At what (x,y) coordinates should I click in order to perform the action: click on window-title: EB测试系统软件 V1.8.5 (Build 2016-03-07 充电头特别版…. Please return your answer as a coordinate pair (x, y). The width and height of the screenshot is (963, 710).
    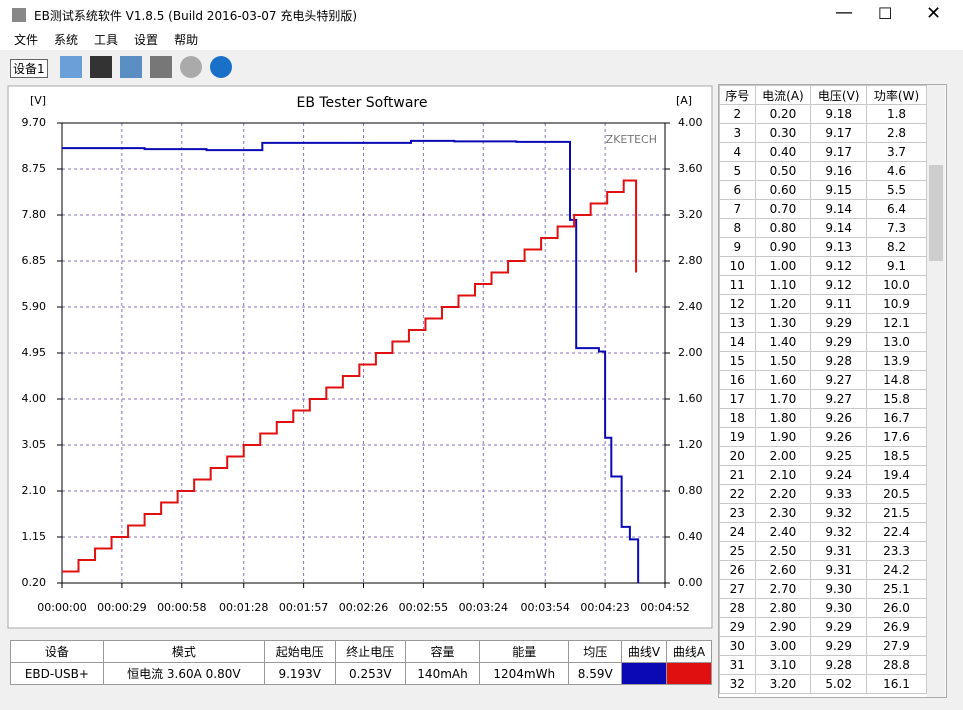
    Looking at the image, I should click on (196, 16).